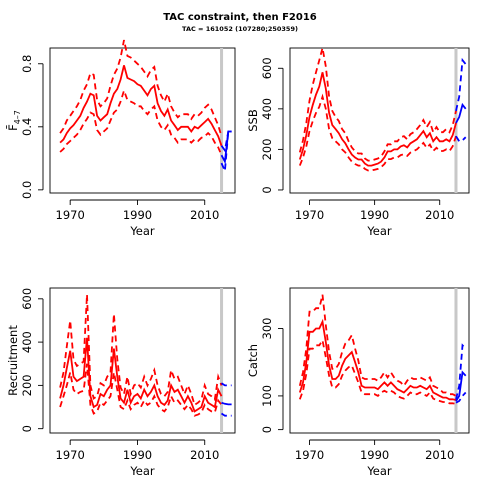 The height and width of the screenshot is (480, 480). What do you see at coordinates (253, 360) in the screenshot?
I see `y-axis-label: Catch` at bounding box center [253, 360].